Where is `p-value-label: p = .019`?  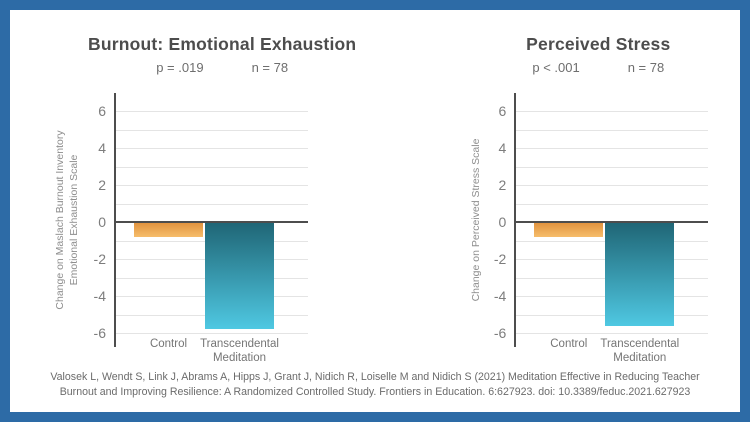 p-value-label: p = .019 is located at coordinates (180, 67).